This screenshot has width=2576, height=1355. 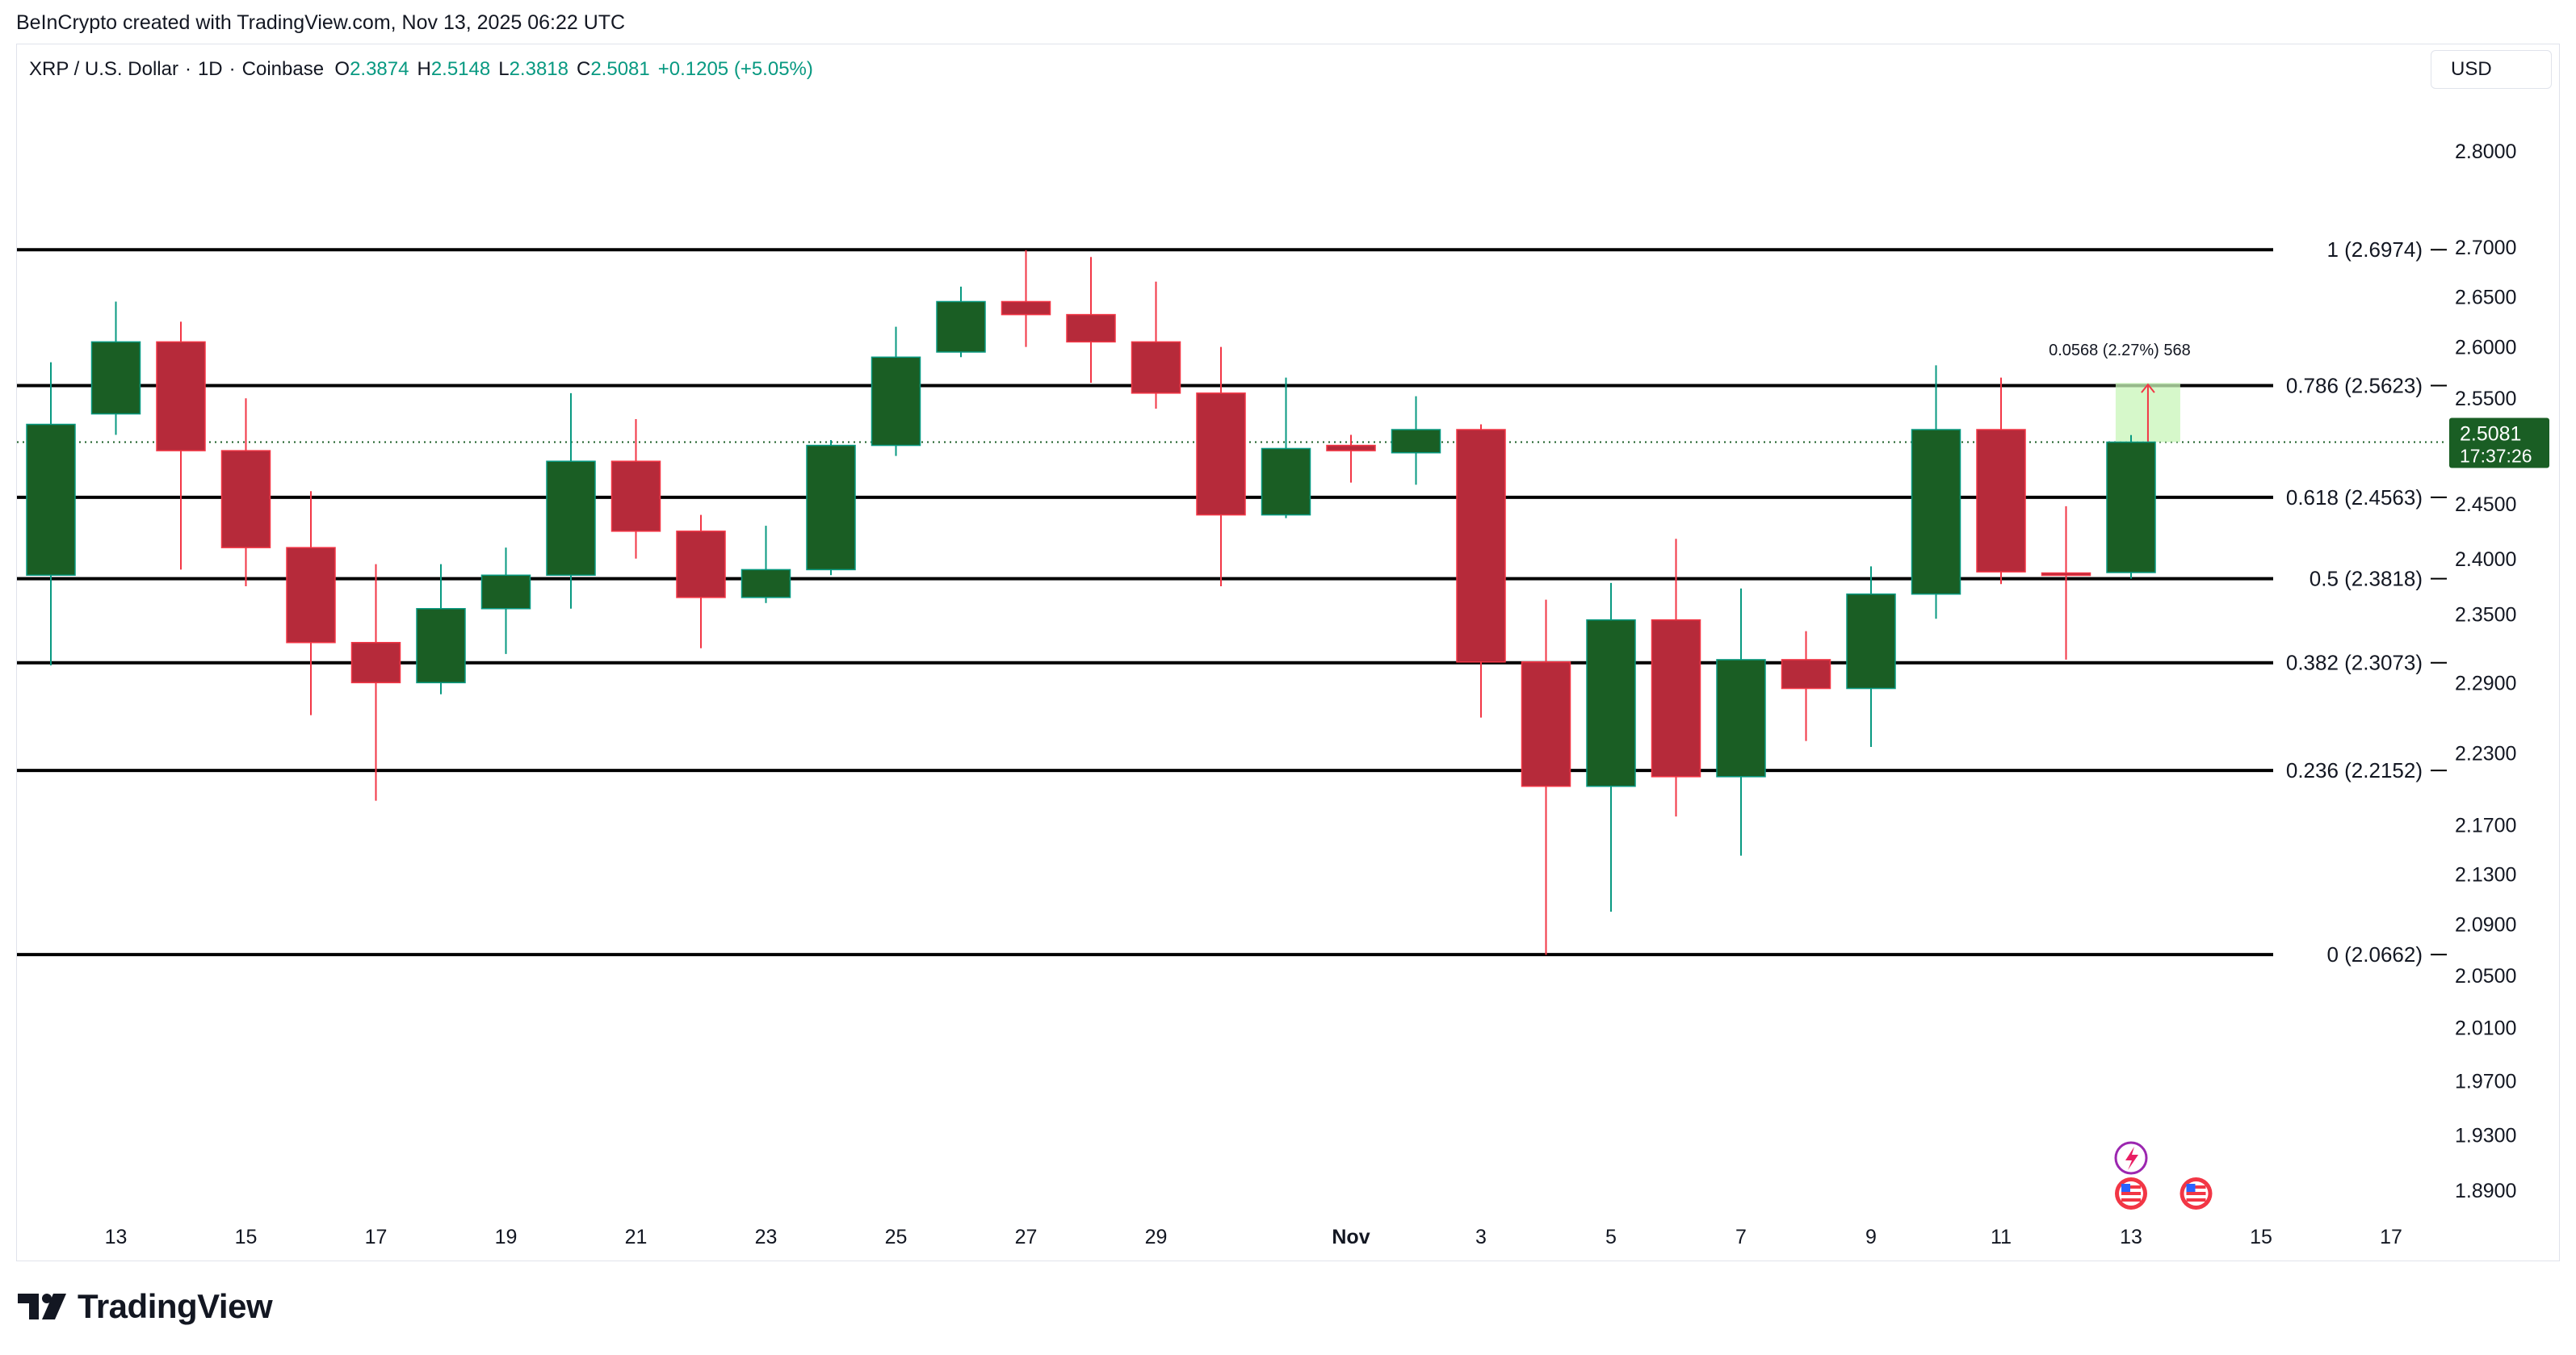 What do you see at coordinates (2485, 152) in the screenshot?
I see `price-axis-tick: 2.8000` at bounding box center [2485, 152].